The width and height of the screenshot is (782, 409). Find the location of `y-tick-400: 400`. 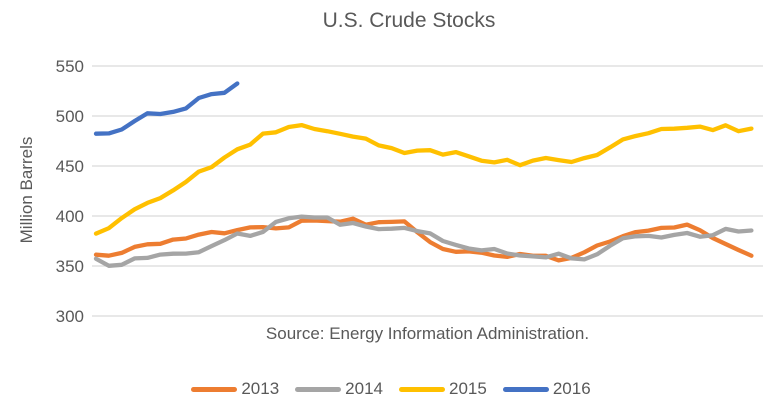

y-tick-400: 400 is located at coordinates (70, 216).